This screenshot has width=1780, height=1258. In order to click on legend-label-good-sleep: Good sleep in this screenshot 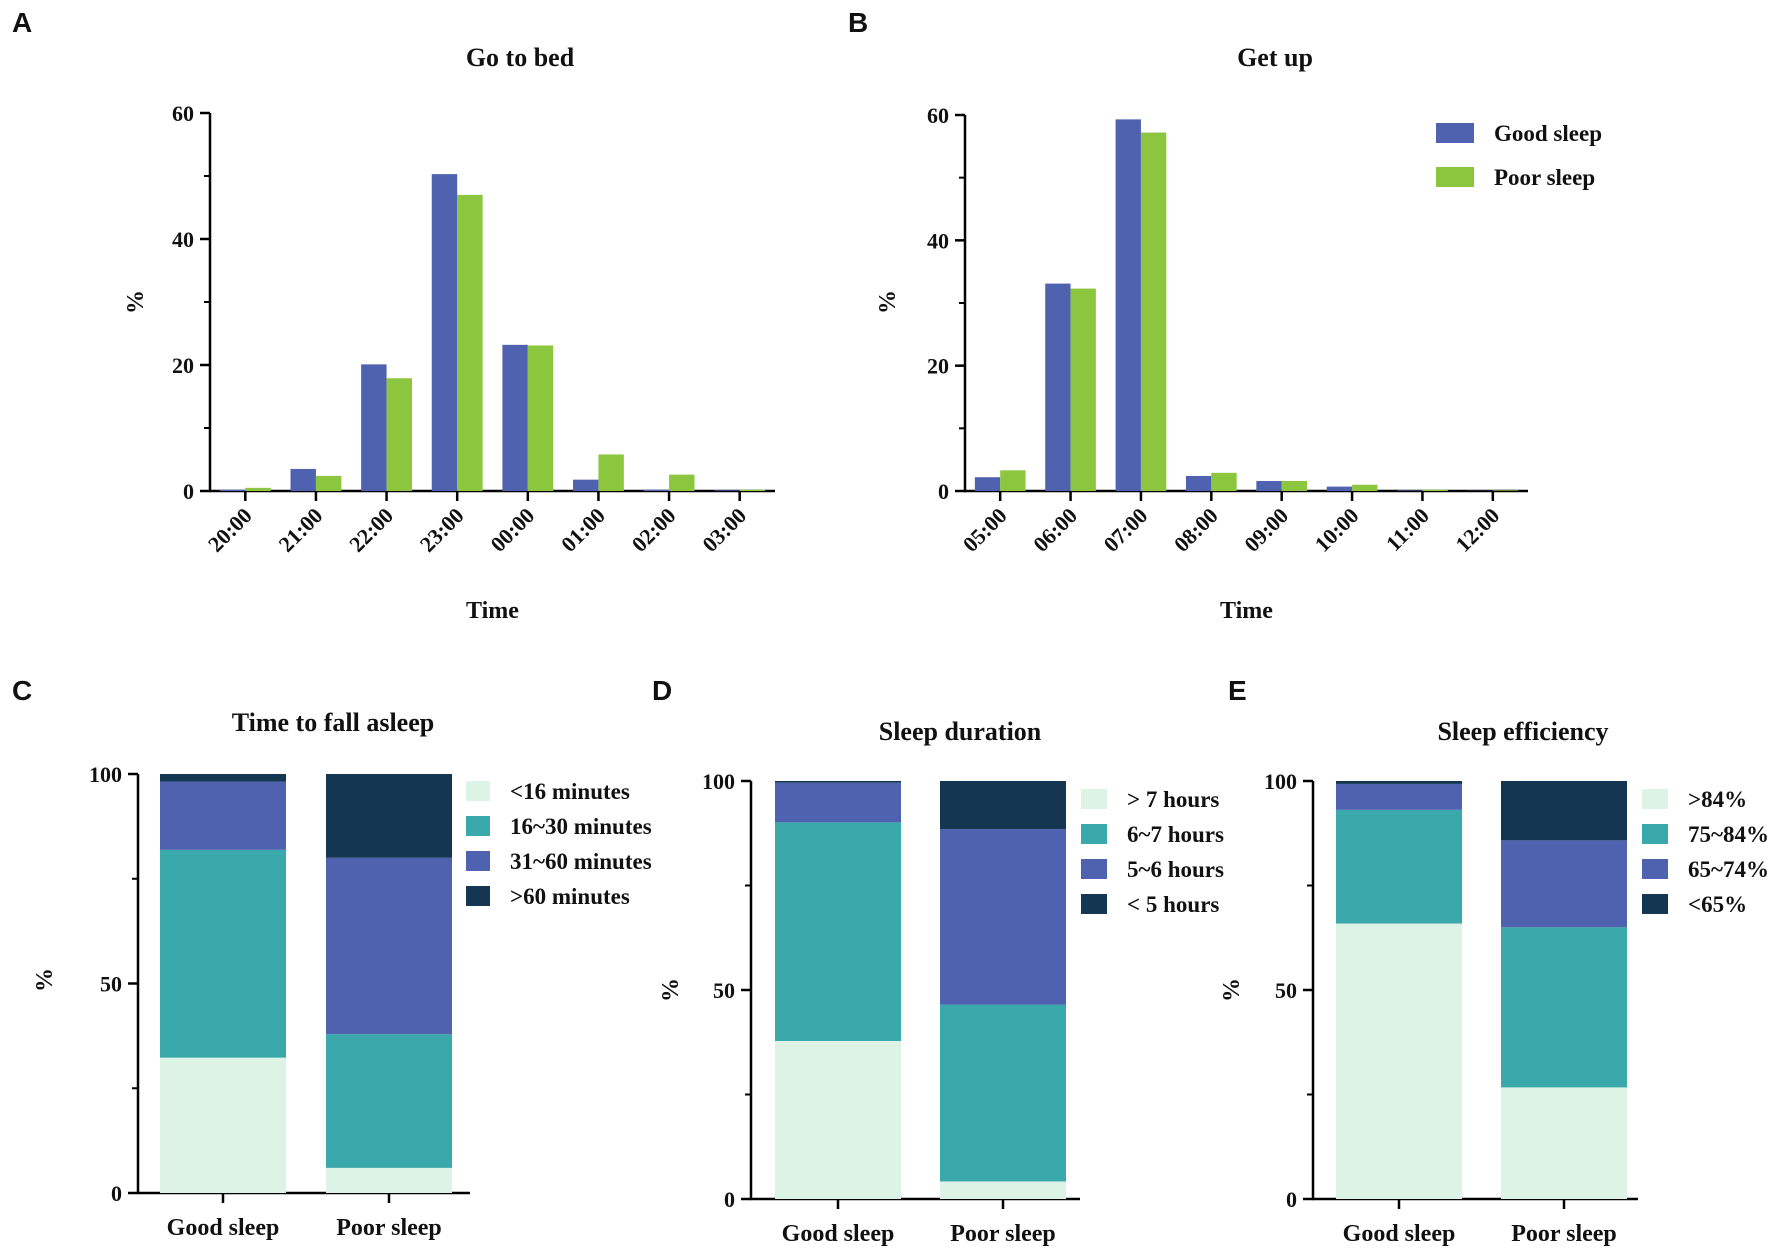, I will do `click(1548, 133)`.